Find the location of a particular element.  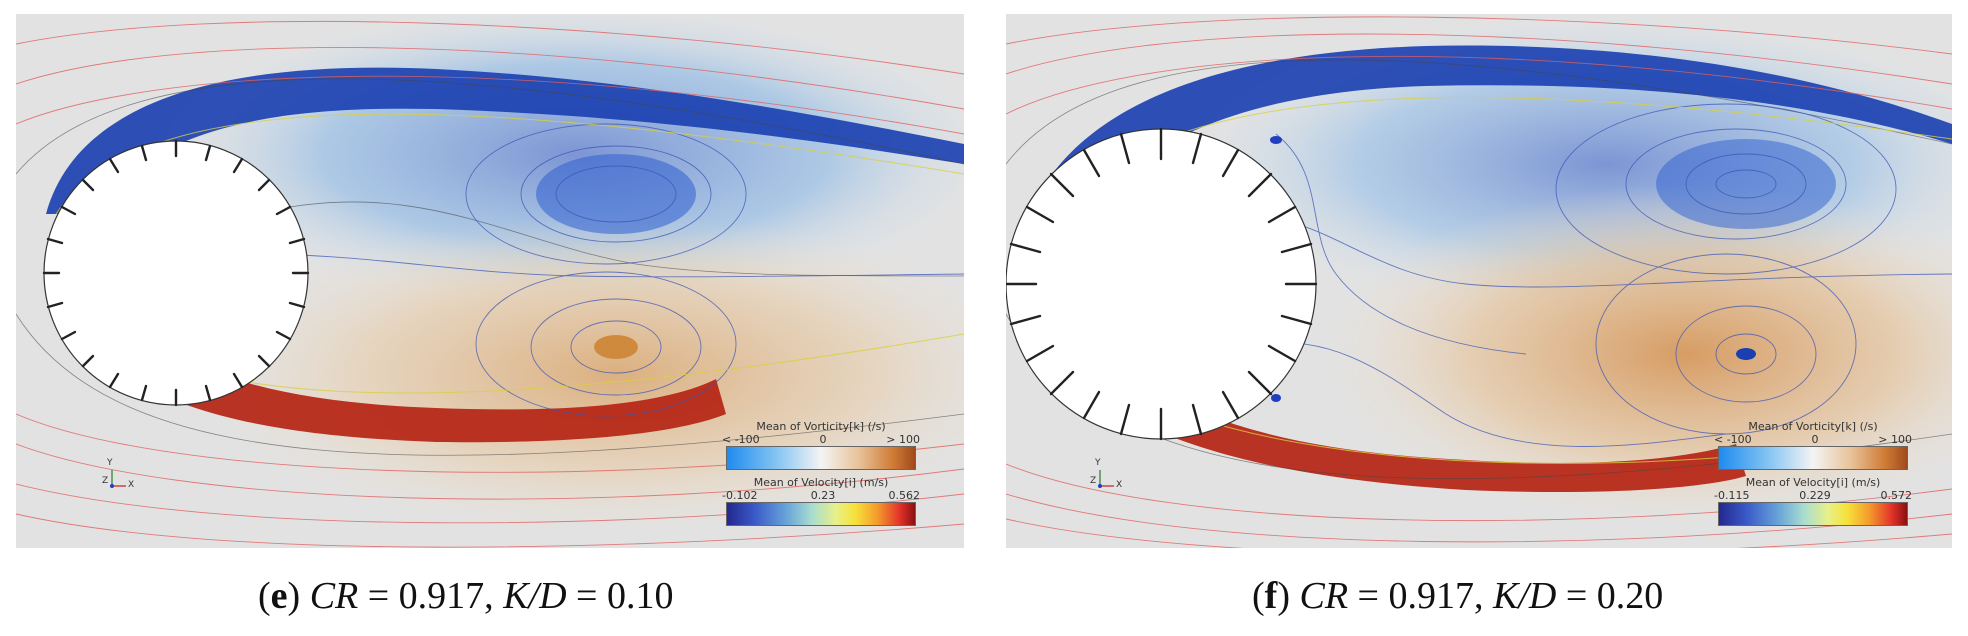

velocity-legend-min: -0.115 is located at coordinates (1732, 495).